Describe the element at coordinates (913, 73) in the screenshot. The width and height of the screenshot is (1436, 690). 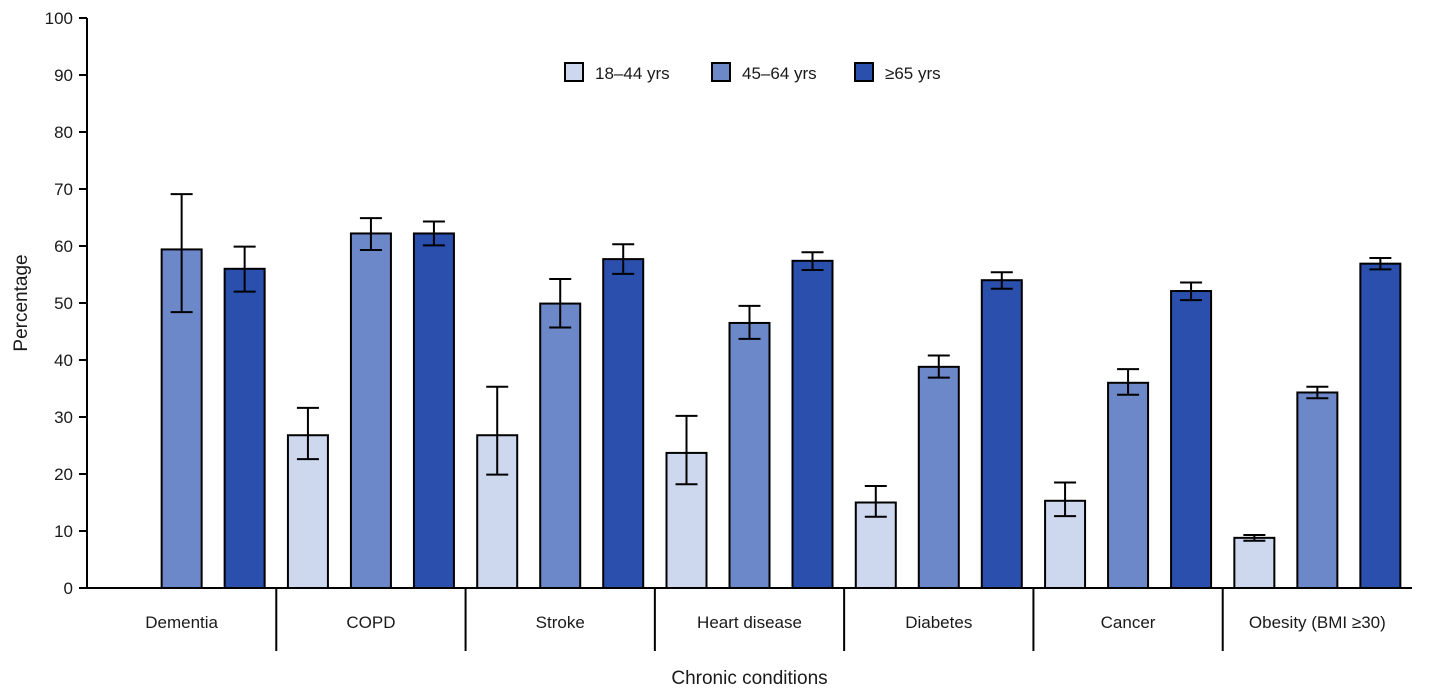
I see `legend-label: ≥65 yrs` at that location.